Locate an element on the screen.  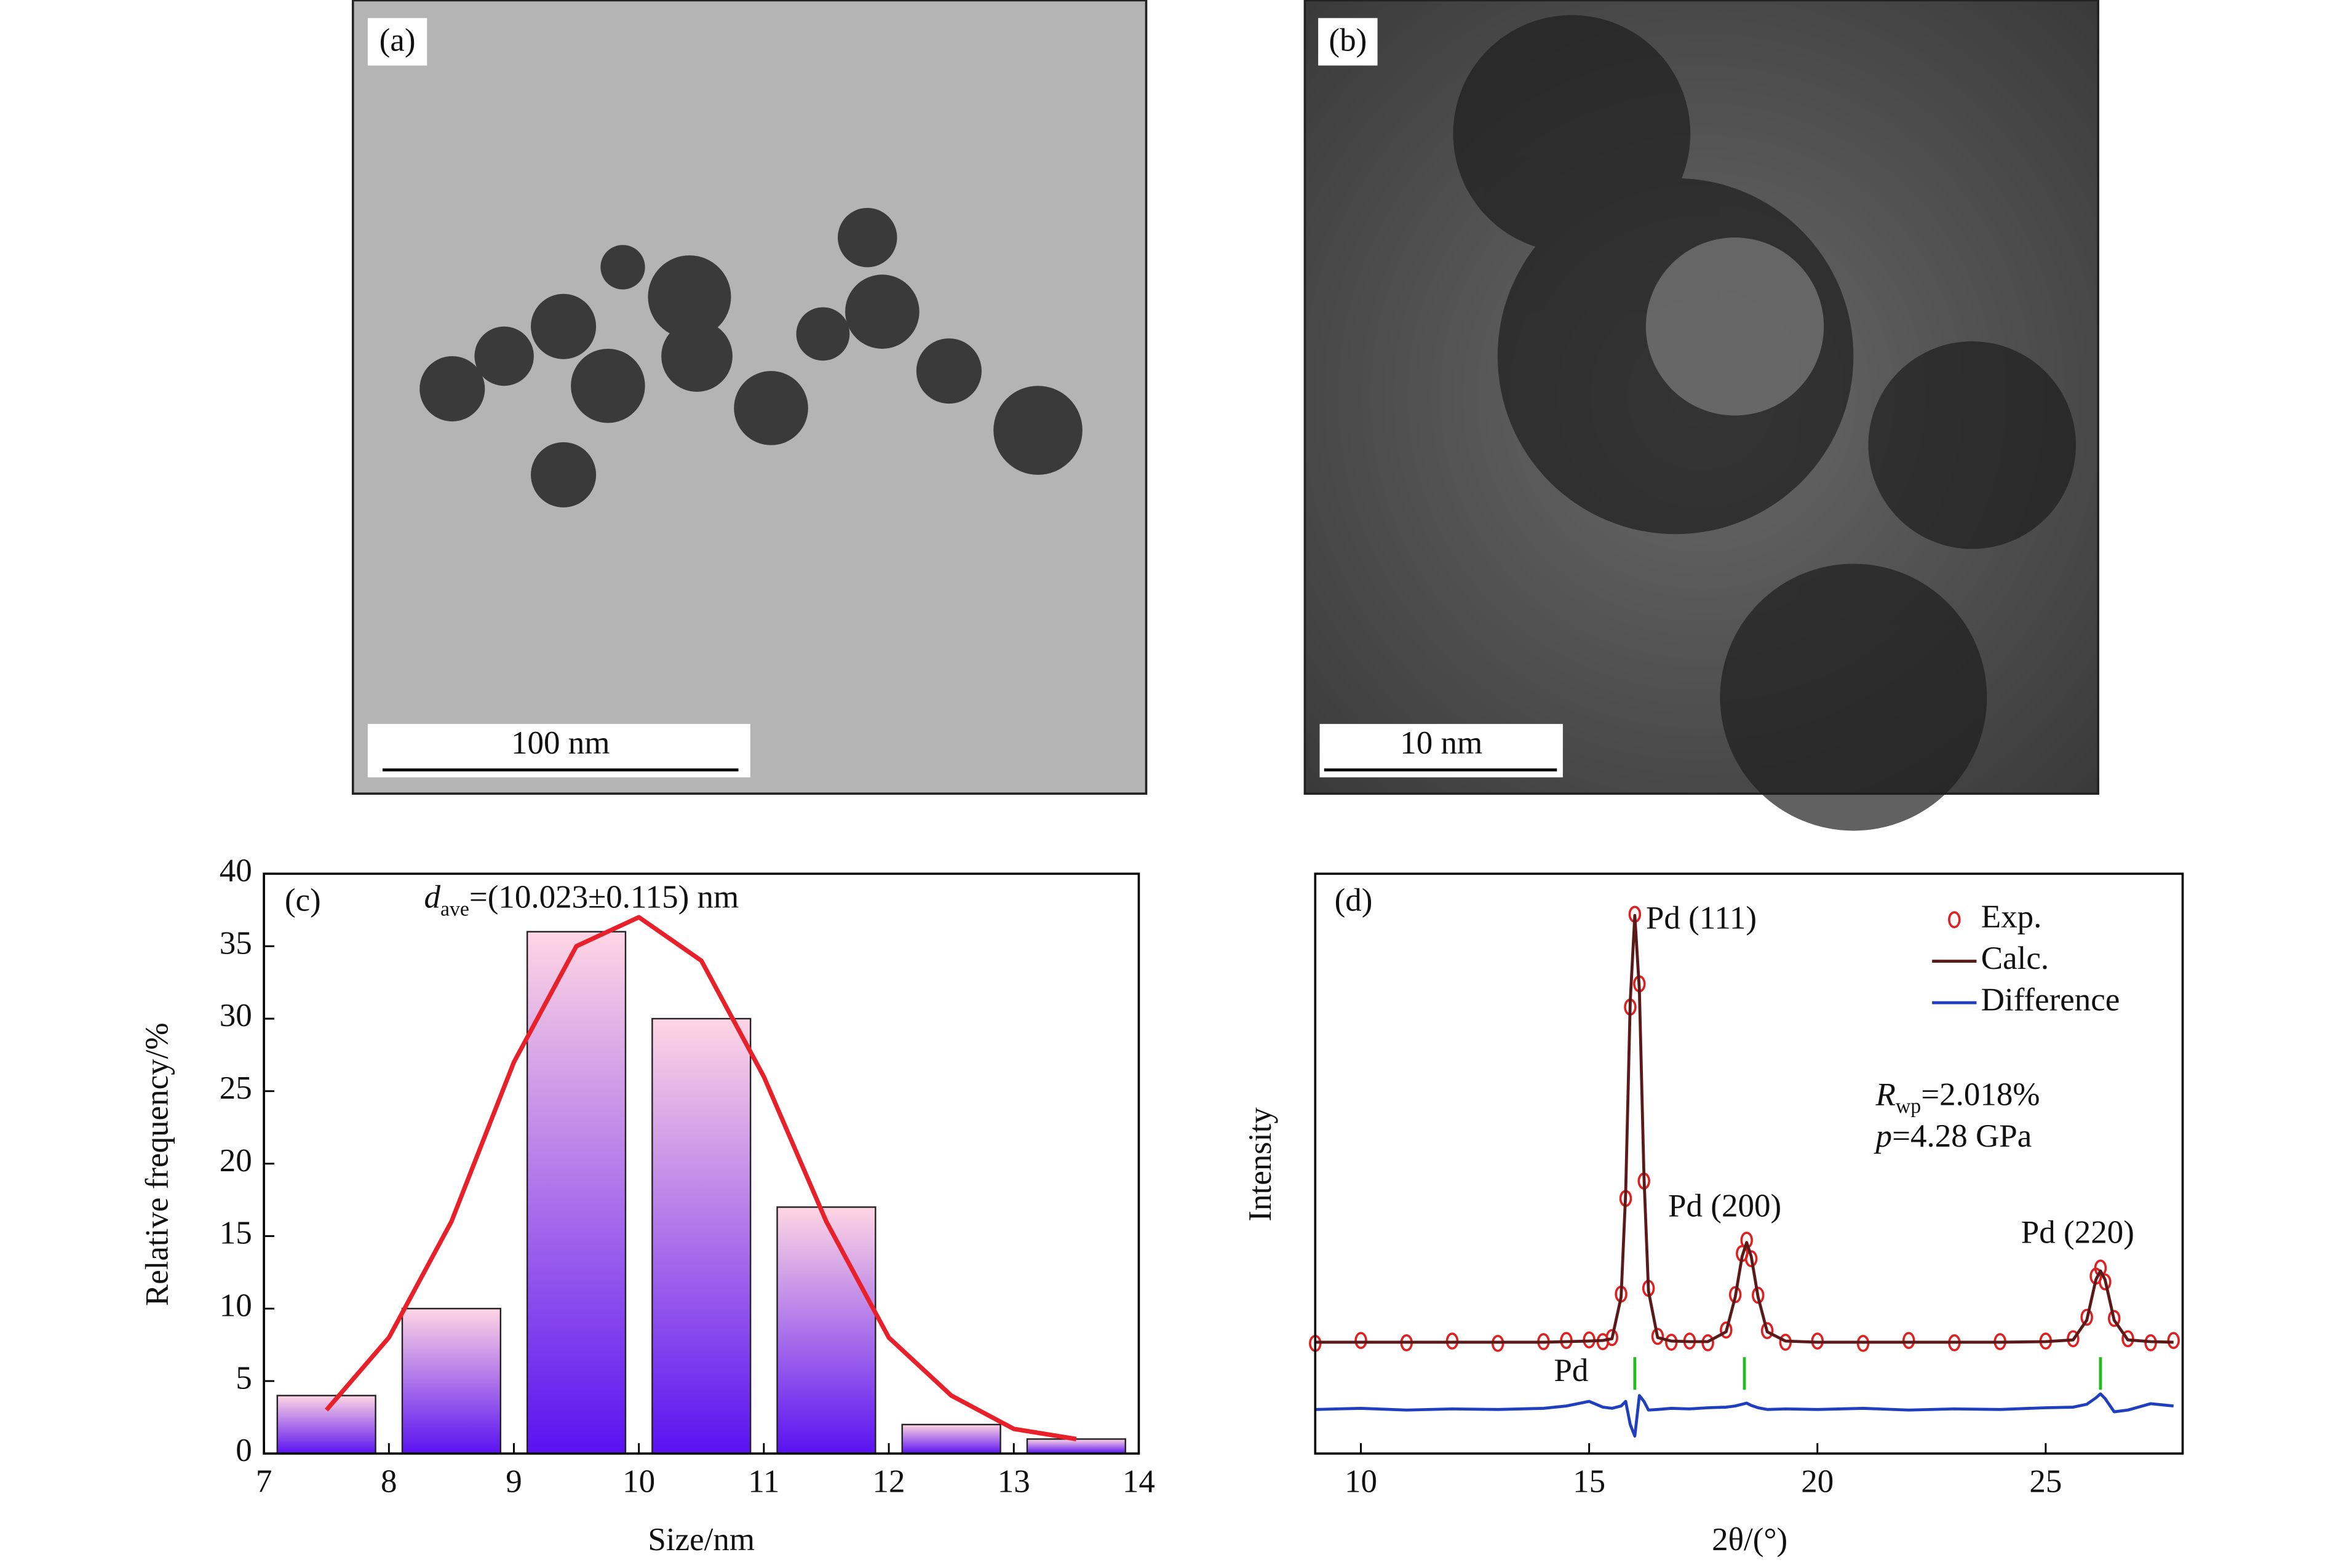
stat: Rwp=2.018% is located at coordinates (1957, 1098).